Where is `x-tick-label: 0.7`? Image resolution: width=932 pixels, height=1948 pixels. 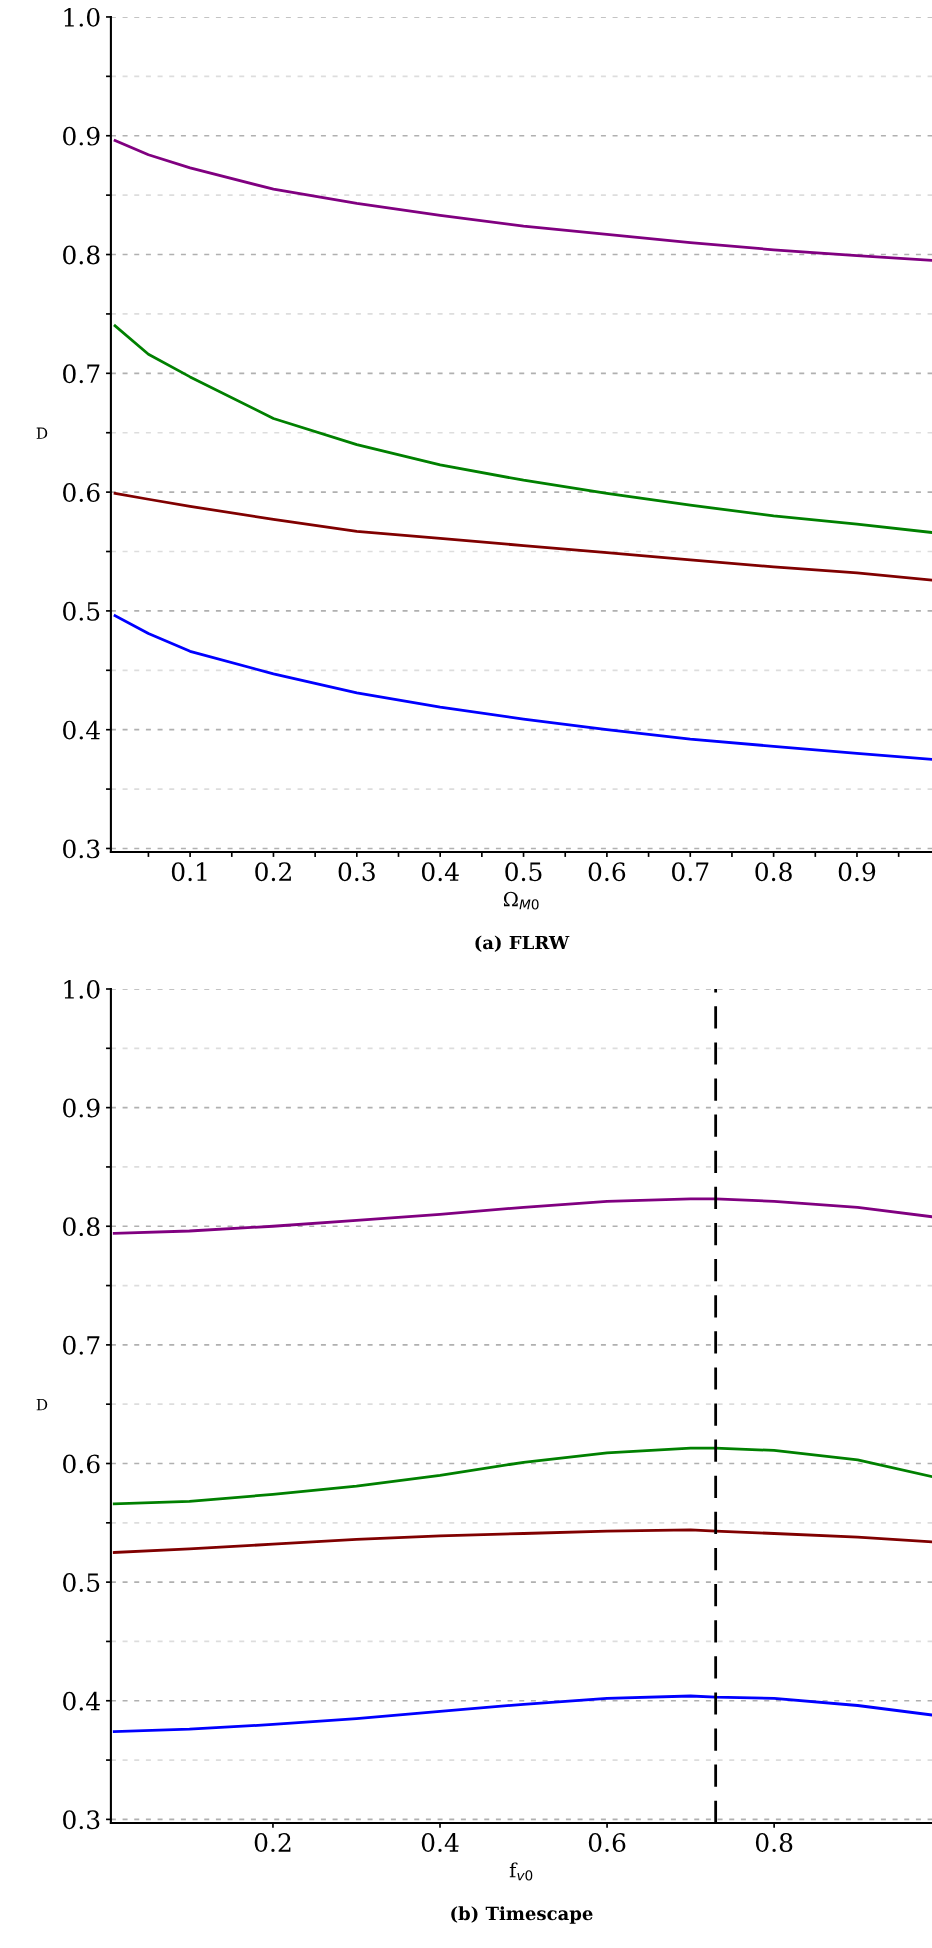 x-tick-label: 0.7 is located at coordinates (690, 872).